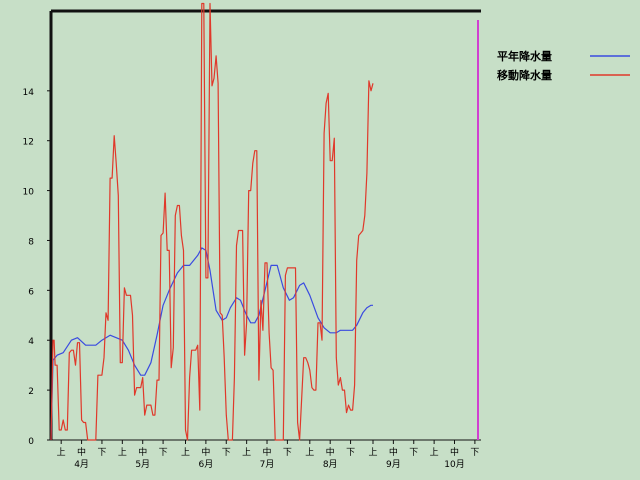 The image size is (640, 480). I want to click on y-axis: 0 2 4 6 8 10 12 14, so click(37, 267).